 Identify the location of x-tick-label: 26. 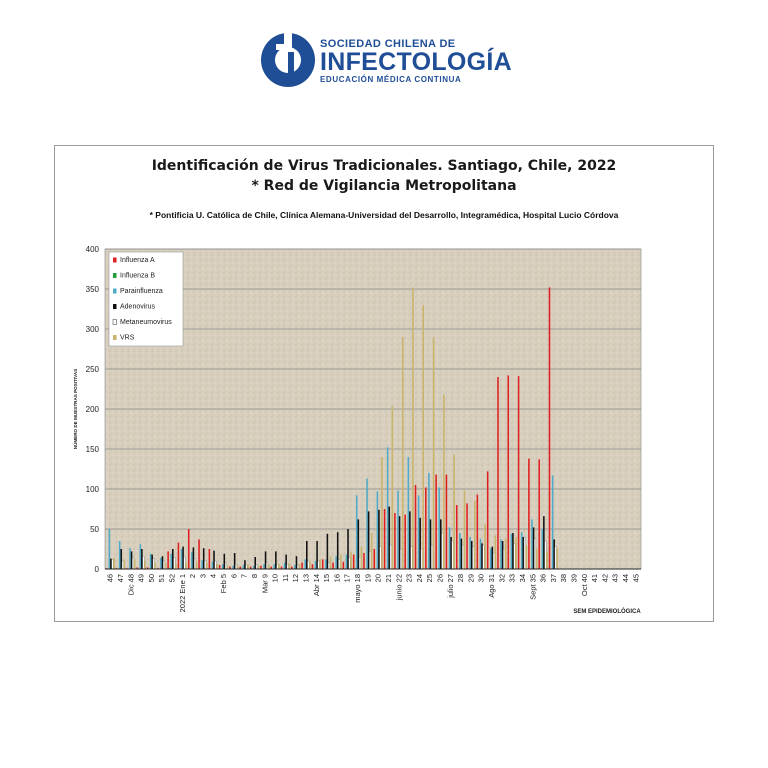
(440, 578).